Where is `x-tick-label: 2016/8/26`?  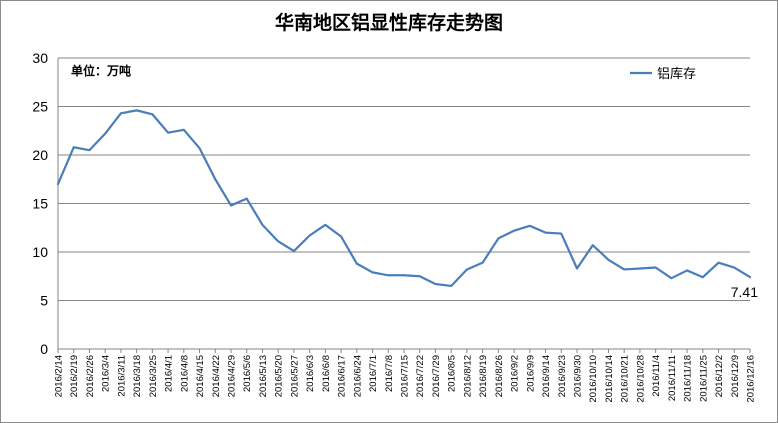 x-tick-label: 2016/8/26 is located at coordinates (499, 376).